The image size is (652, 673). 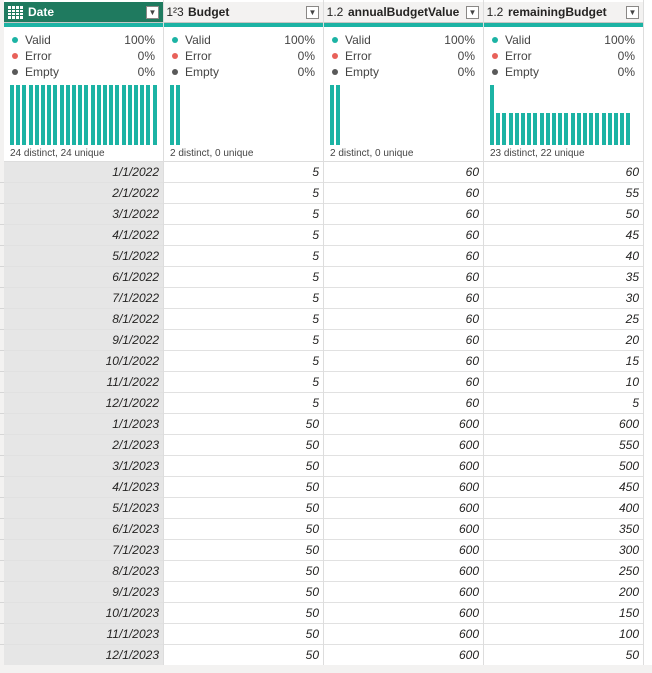 I want to click on table-cell: 100, so click(x=563, y=634).